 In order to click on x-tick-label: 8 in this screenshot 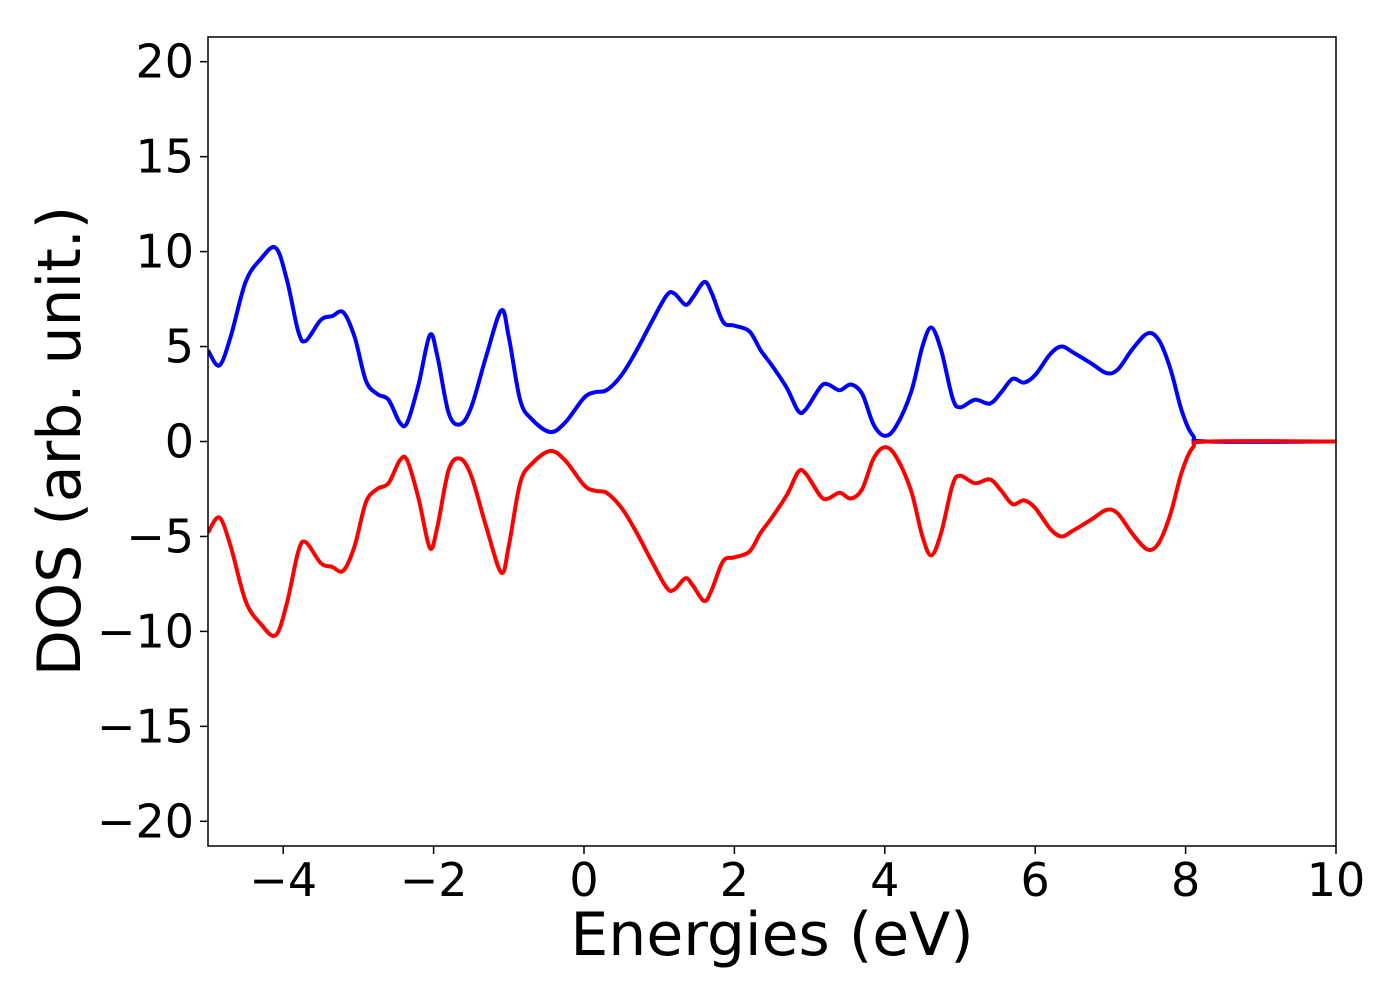, I will do `click(1185, 880)`.